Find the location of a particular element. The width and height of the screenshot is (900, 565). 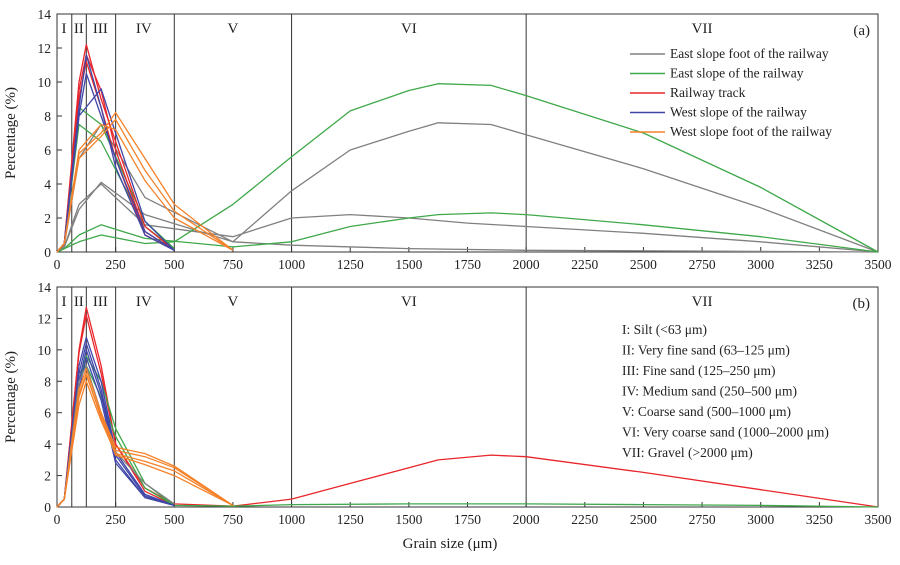

zone-definition-note: VI: Very coarse sand (1000–2000 μm) is located at coordinates (725, 432).